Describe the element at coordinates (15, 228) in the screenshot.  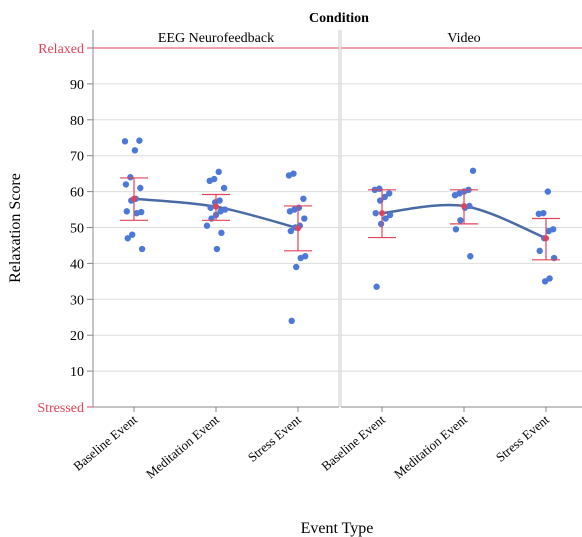
I see `y-axis-label: Relaxation Score` at that location.